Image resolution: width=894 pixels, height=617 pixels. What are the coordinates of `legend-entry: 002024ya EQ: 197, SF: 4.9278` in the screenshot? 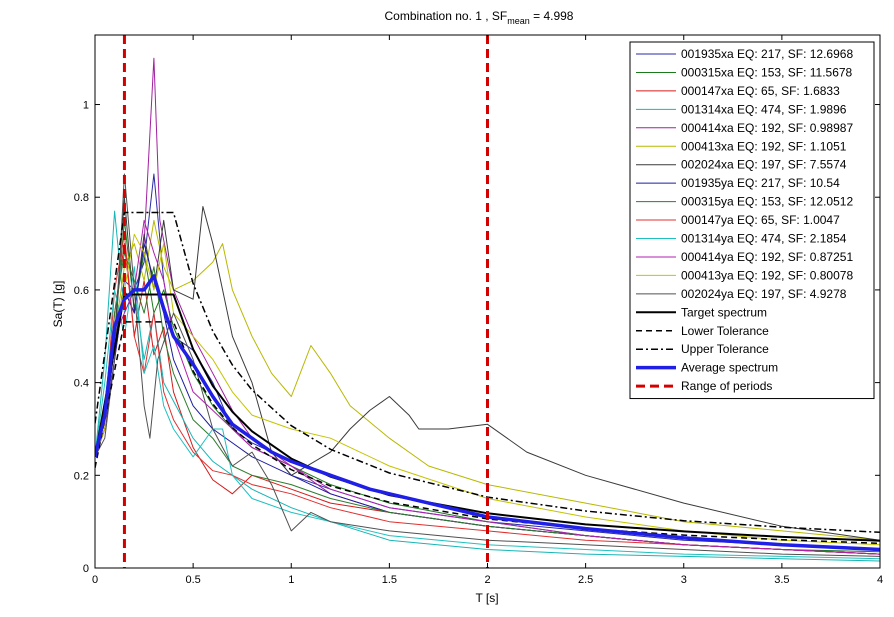 It's located at (764, 294).